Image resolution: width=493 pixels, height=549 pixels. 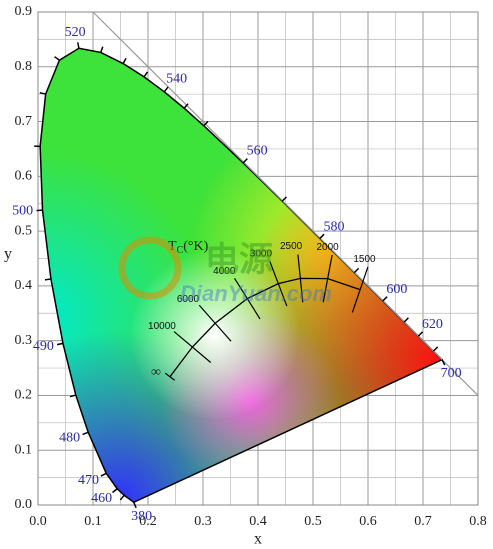 What do you see at coordinates (24, 504) in the screenshot?
I see `y-tick-label: 0.0` at bounding box center [24, 504].